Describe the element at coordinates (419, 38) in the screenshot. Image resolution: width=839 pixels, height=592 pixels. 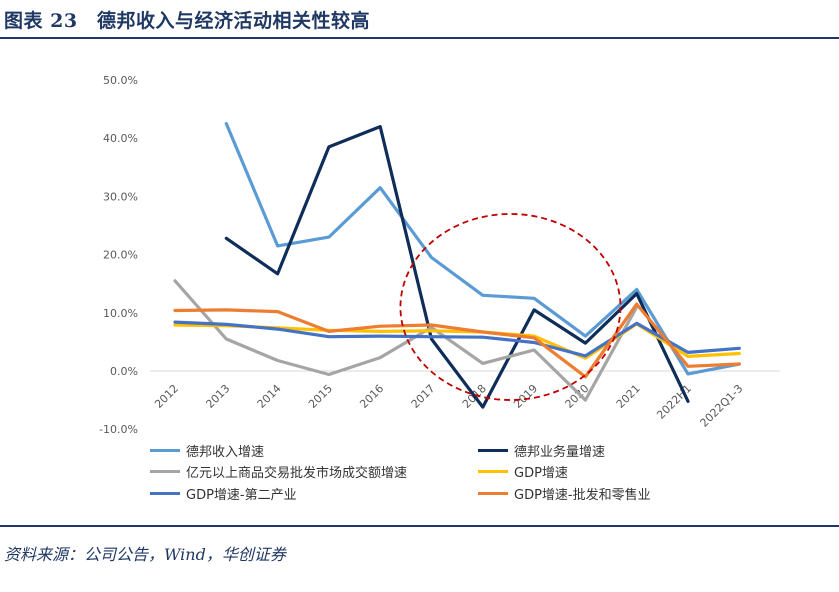
I see `top-divider` at that location.